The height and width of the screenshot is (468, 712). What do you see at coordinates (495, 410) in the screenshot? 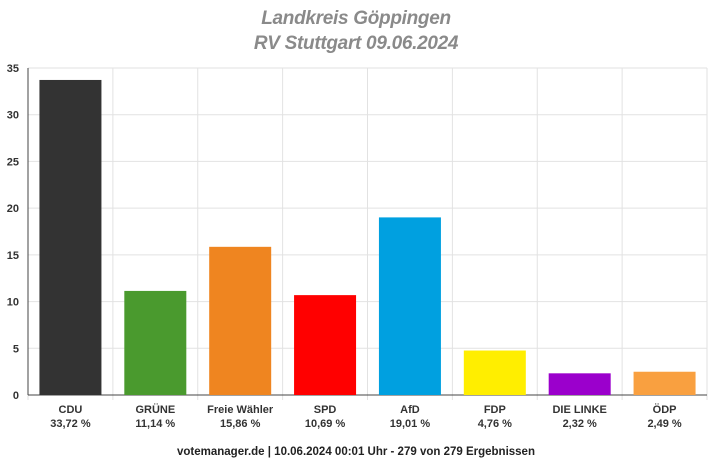
I see `category-label: FDP` at bounding box center [495, 410].